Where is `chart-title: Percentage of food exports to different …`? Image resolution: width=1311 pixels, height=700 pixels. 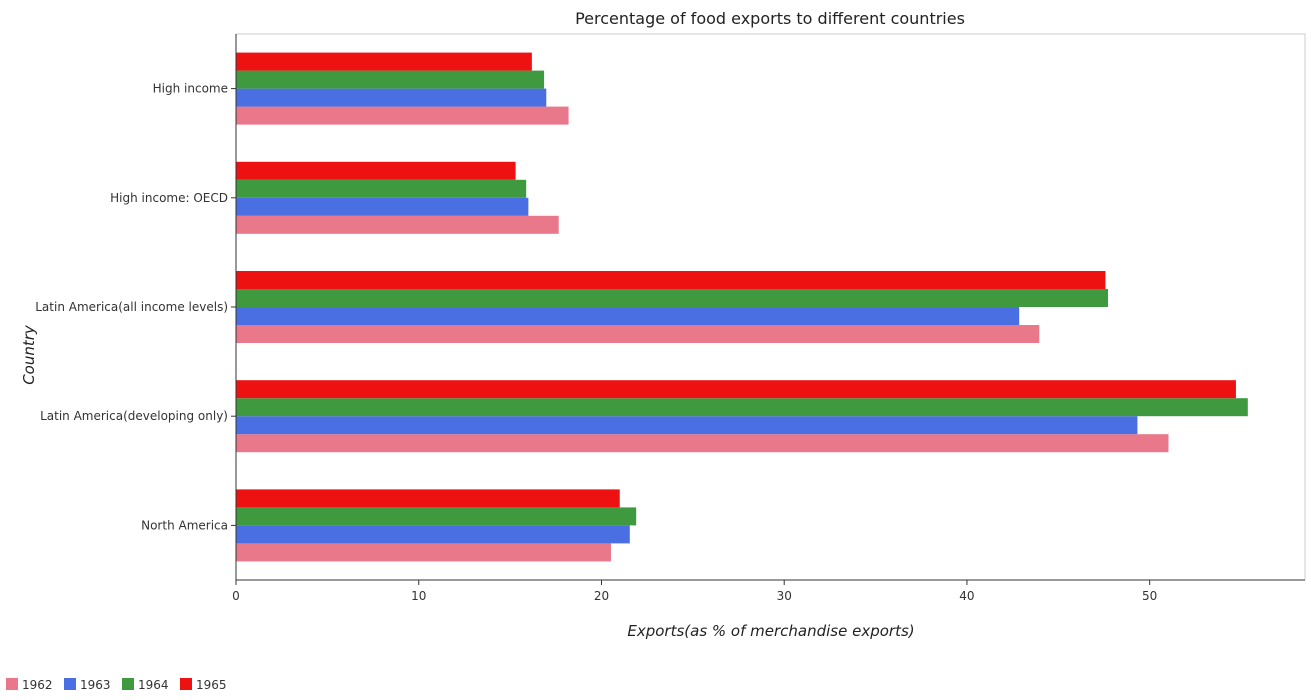 chart-title: Percentage of food exports to different … is located at coordinates (770, 18).